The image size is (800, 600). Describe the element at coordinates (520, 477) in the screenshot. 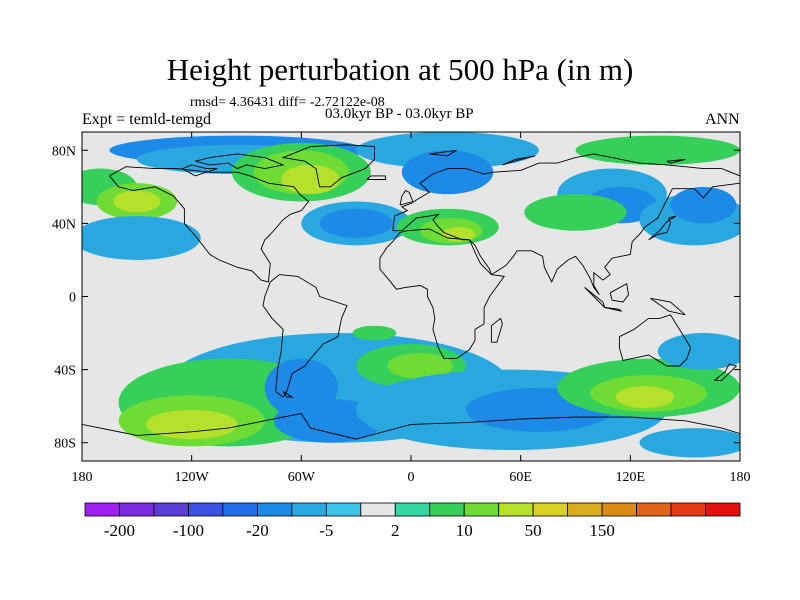

I see `x-tick-label: 60E` at that location.